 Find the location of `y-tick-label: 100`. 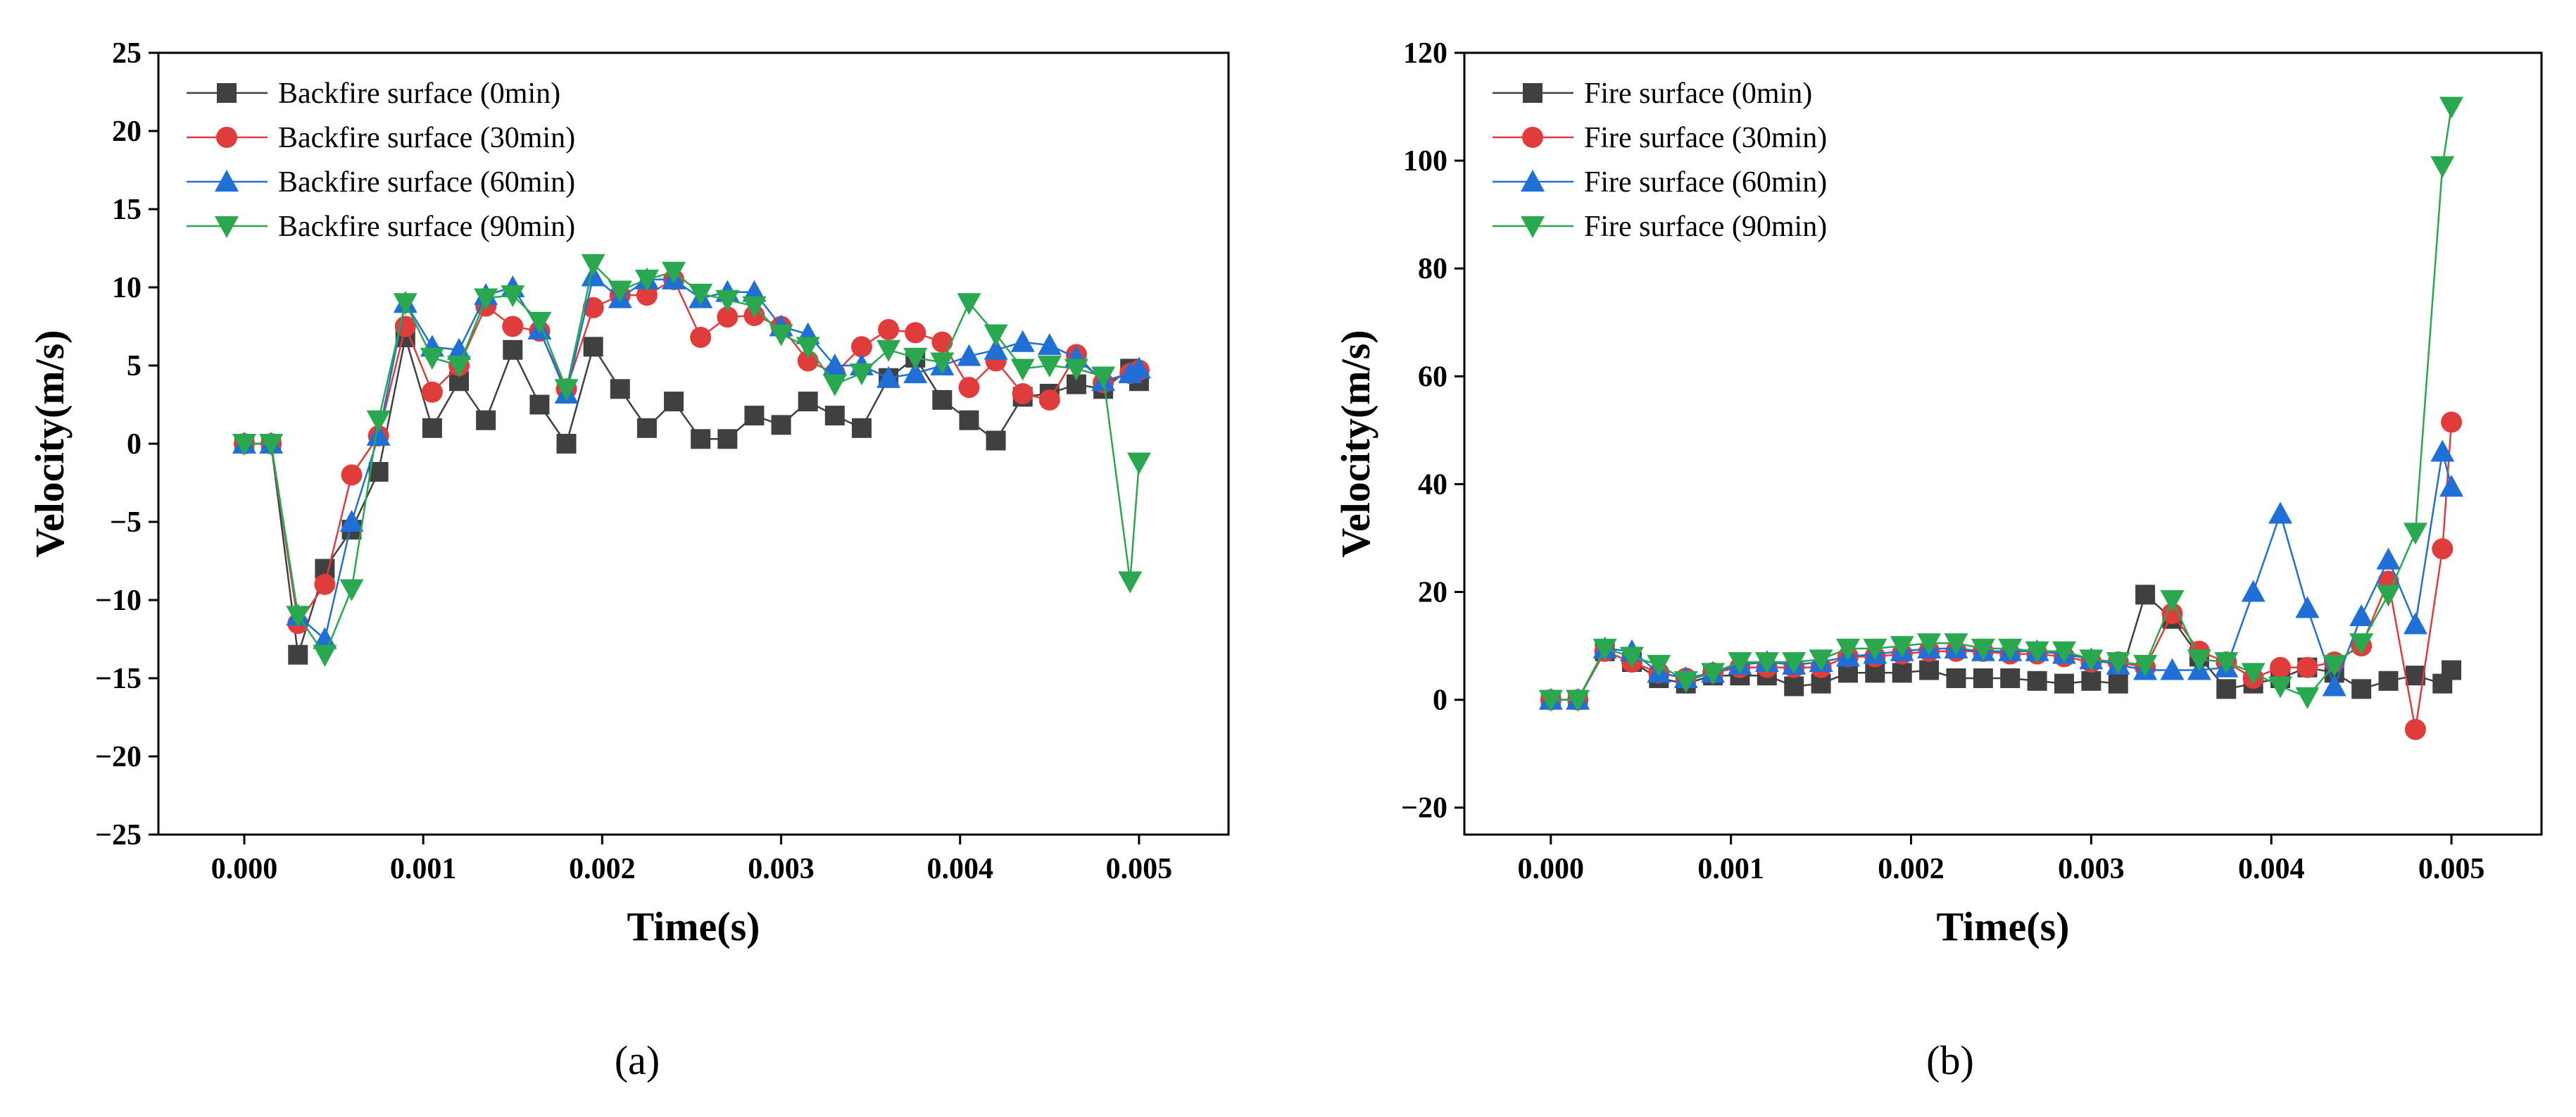

y-tick-label: 100 is located at coordinates (1425, 161).